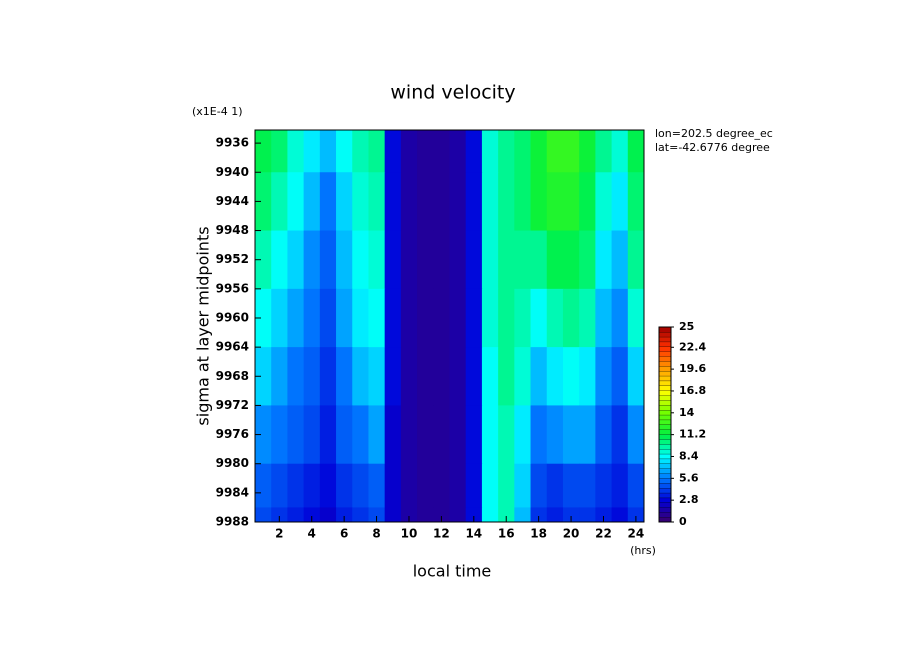 The height and width of the screenshot is (654, 904). I want to click on y-tick-label: 9948, so click(232, 230).